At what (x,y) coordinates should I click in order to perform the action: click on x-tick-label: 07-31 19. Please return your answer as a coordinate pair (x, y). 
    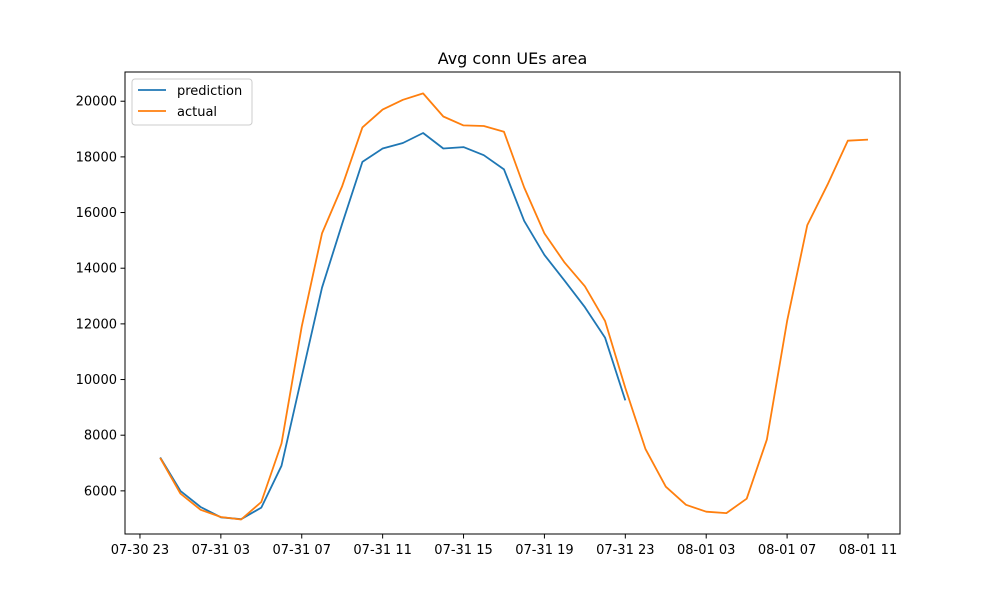
    Looking at the image, I should click on (544, 550).